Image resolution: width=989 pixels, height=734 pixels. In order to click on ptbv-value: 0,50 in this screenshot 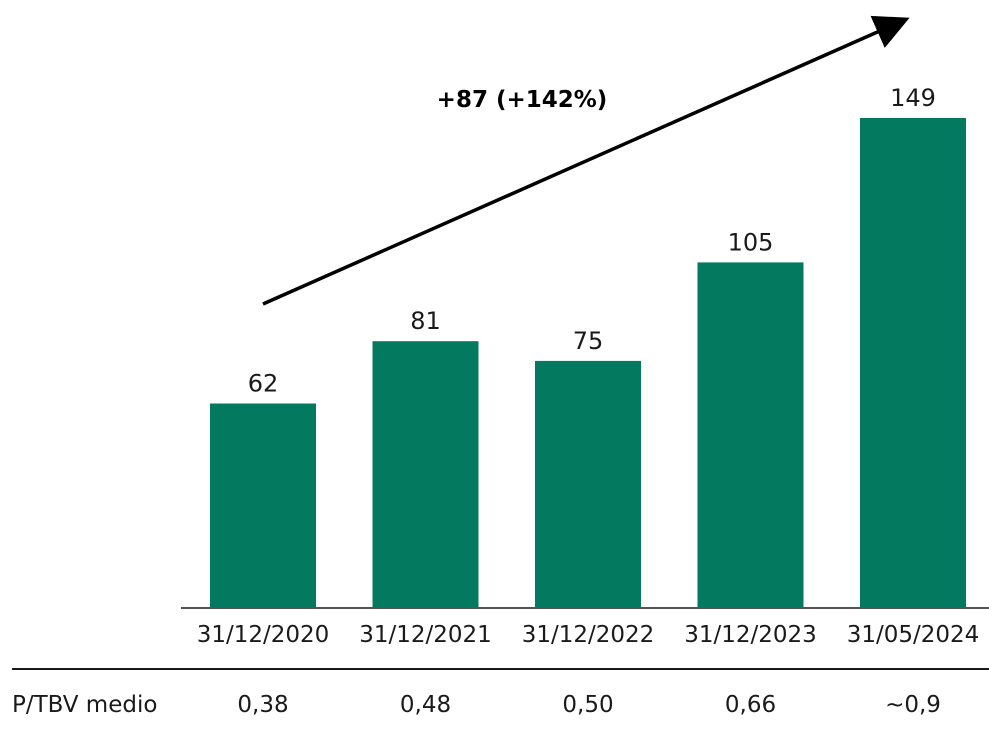, I will do `click(587, 705)`.